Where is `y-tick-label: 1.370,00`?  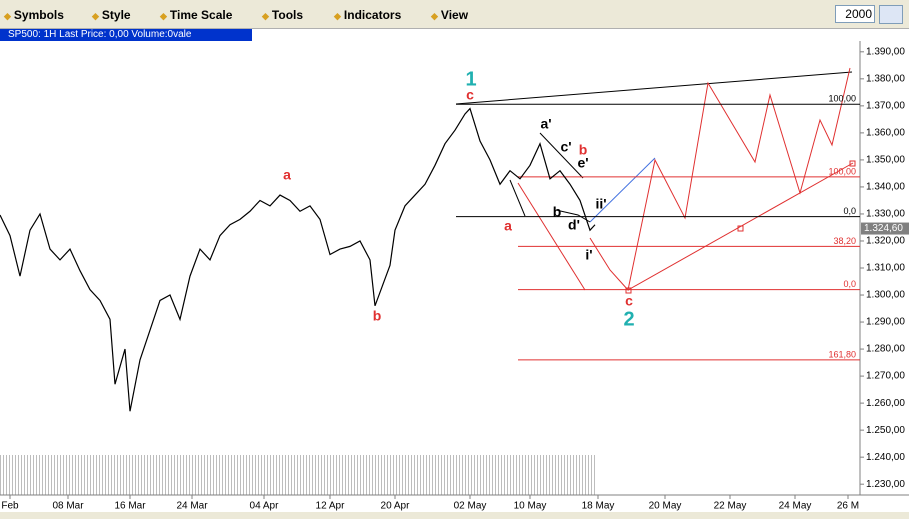
y-tick-label: 1.370,00 is located at coordinates (885, 105).